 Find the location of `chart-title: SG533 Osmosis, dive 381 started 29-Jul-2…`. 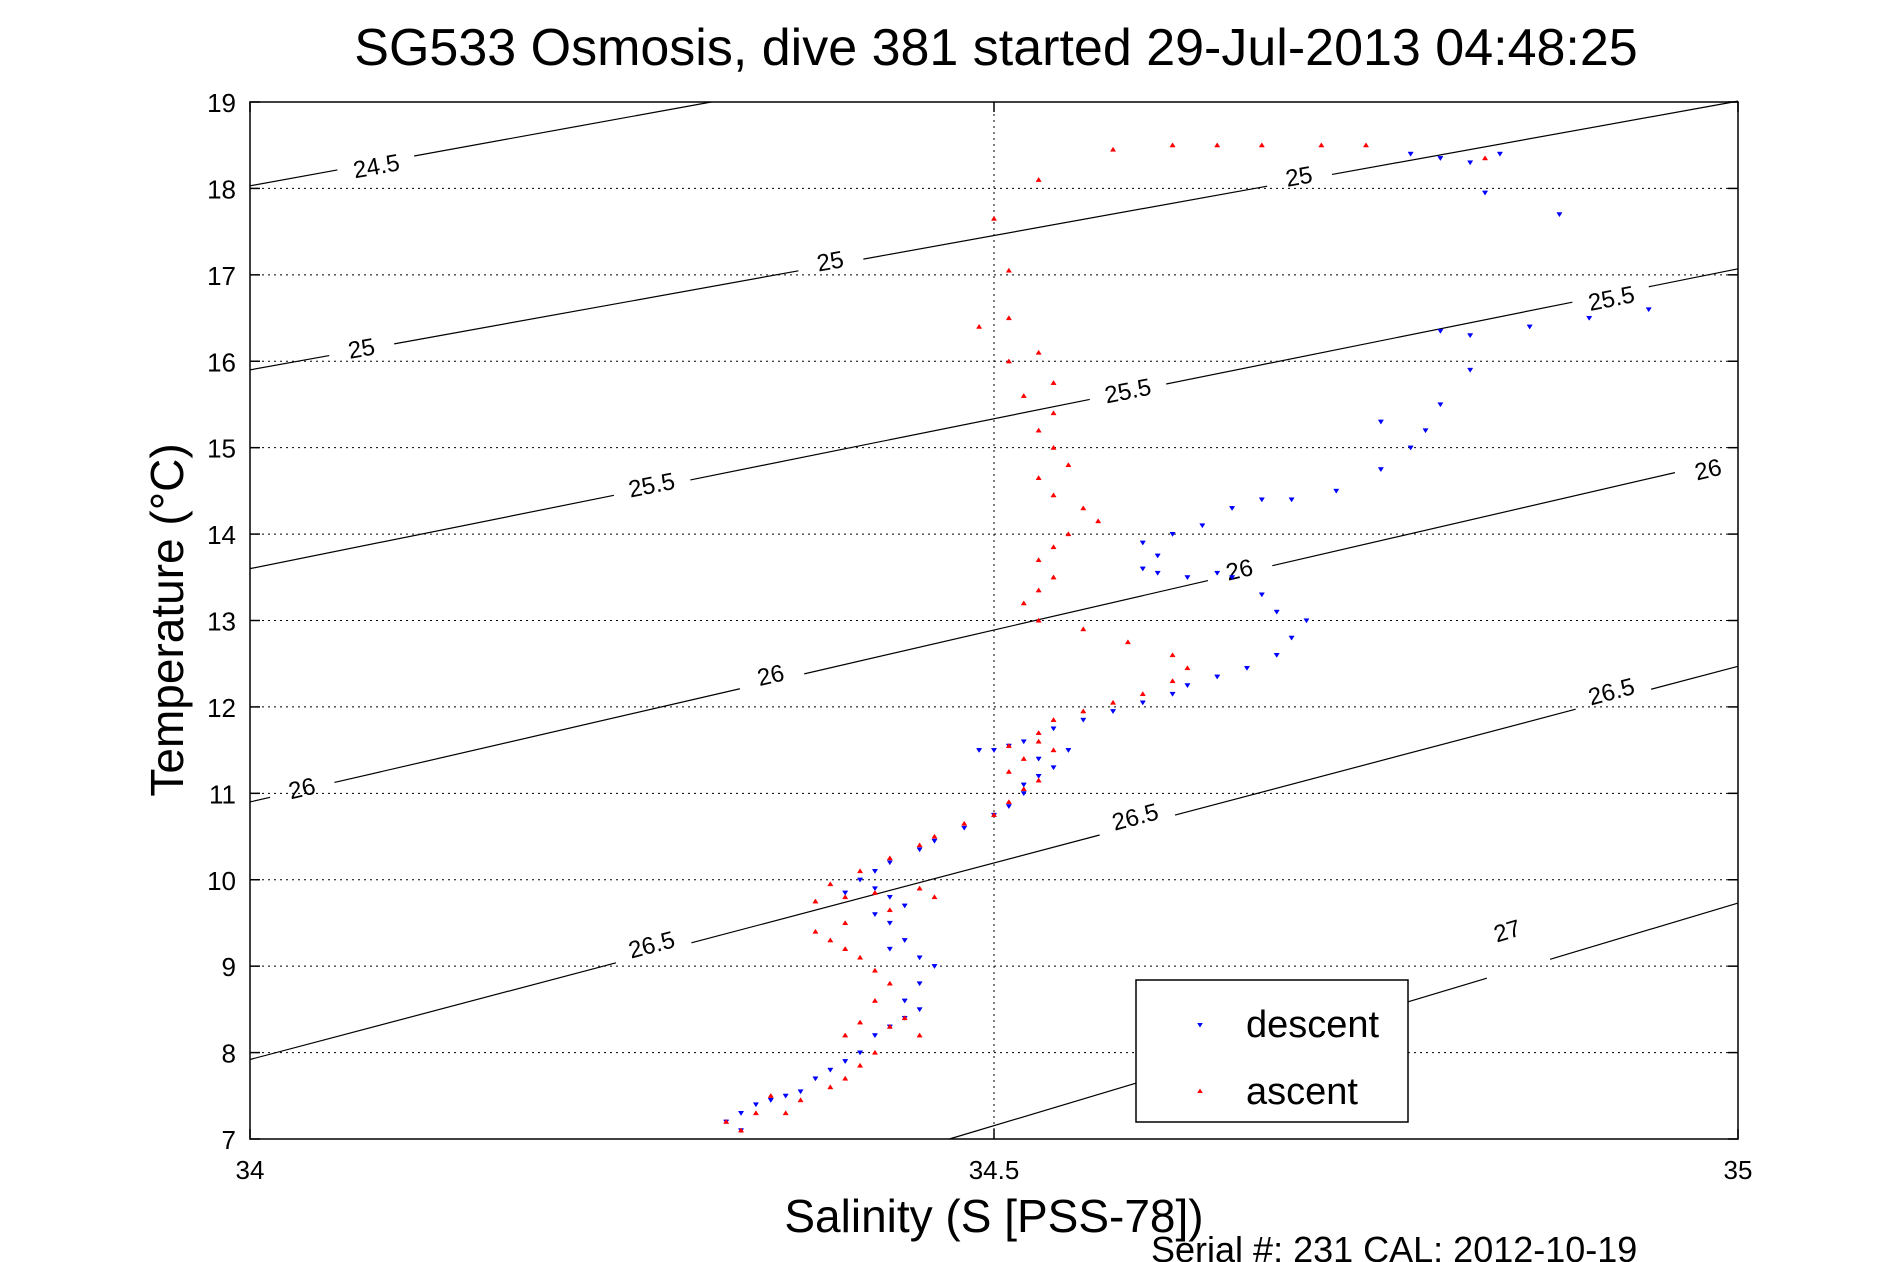

chart-title: SG533 Osmosis, dive 381 started 29-Jul-2… is located at coordinates (995, 48).